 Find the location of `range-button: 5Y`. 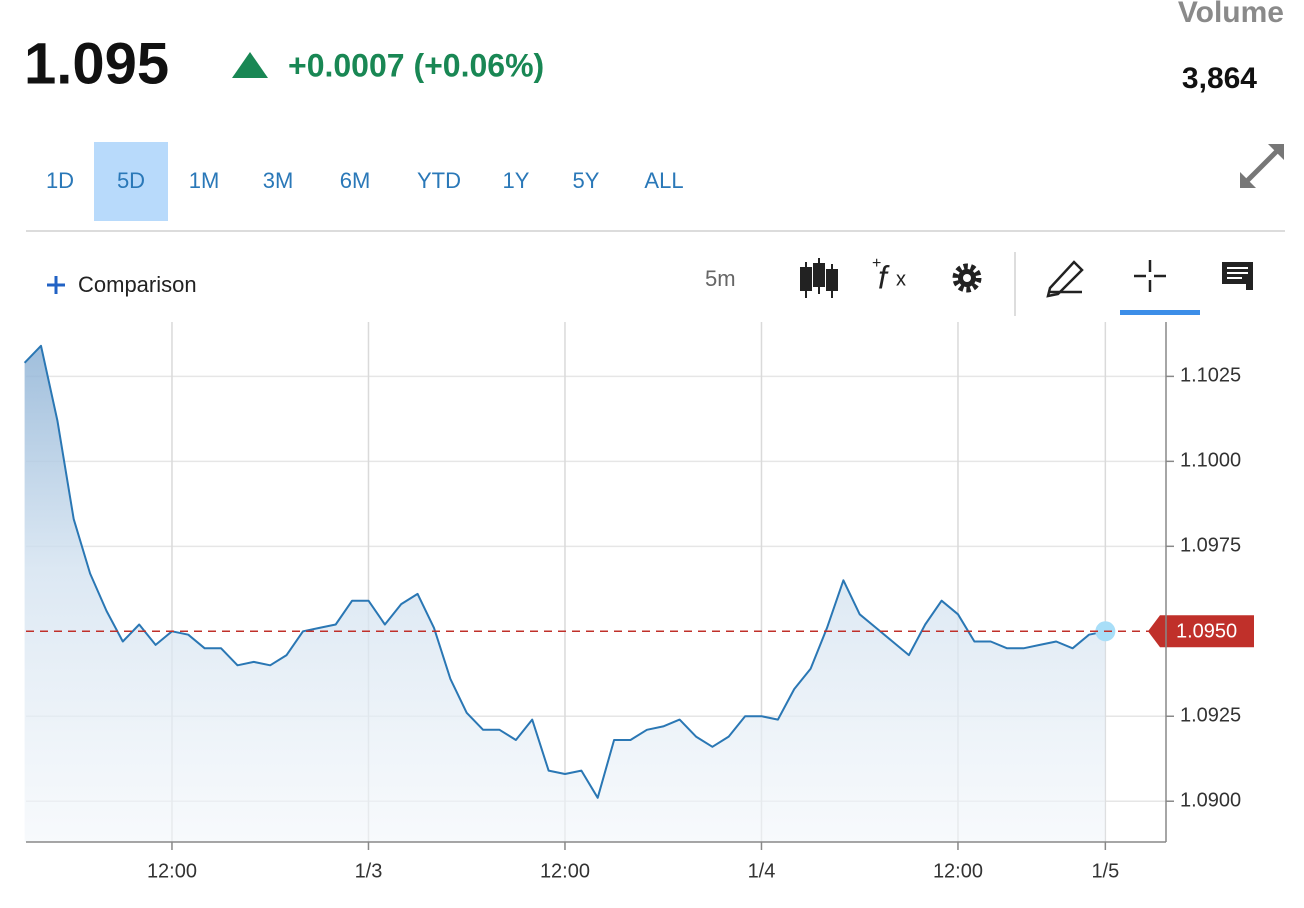

range-button: 5Y is located at coordinates (586, 180).